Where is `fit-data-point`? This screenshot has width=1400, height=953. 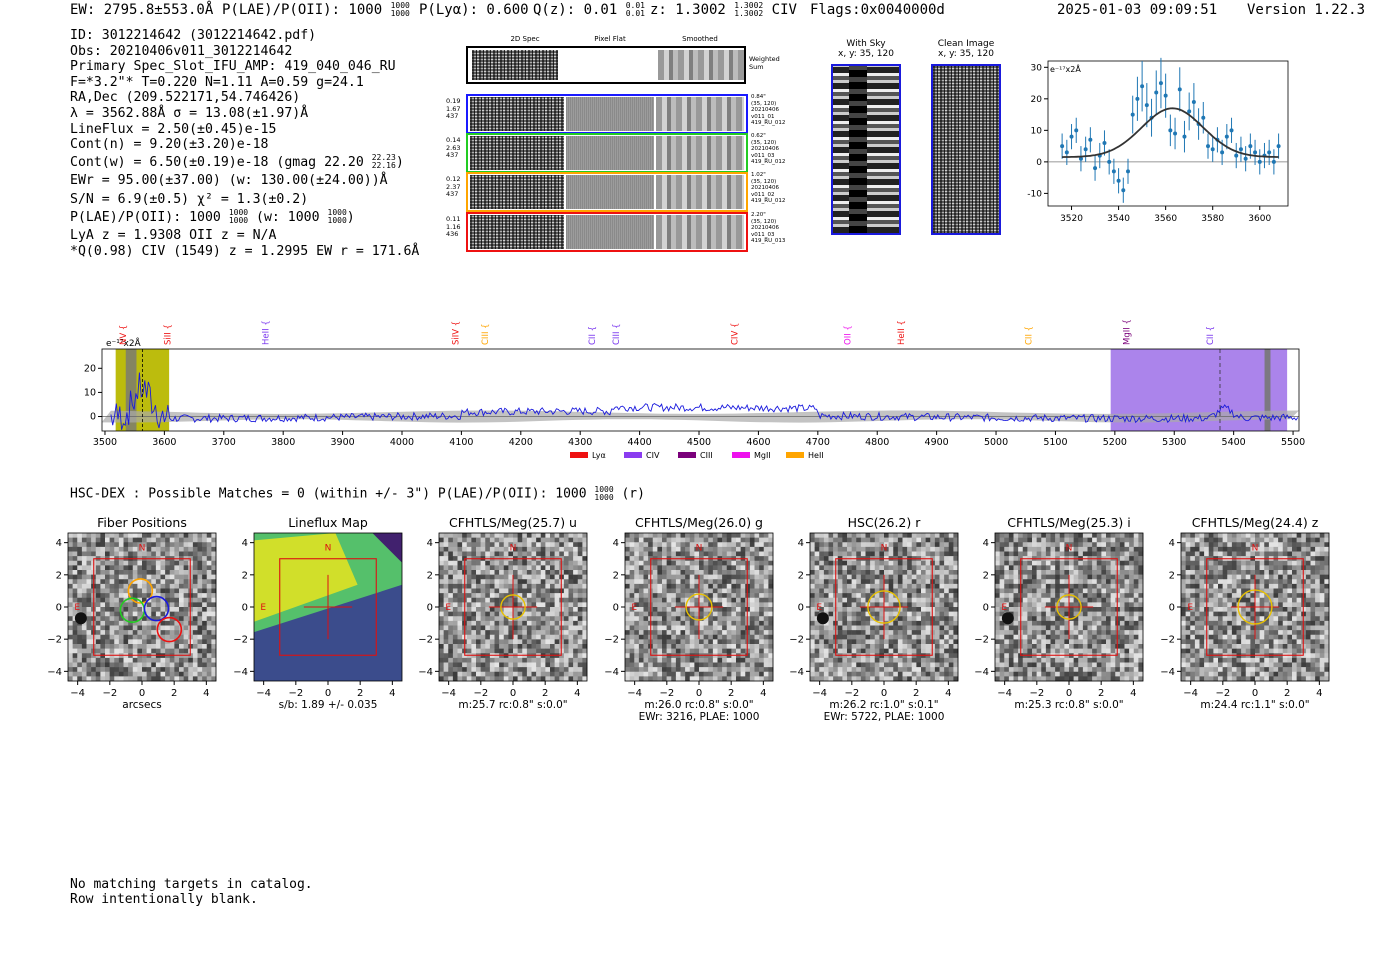
fit-data-point is located at coordinates (1278, 146).